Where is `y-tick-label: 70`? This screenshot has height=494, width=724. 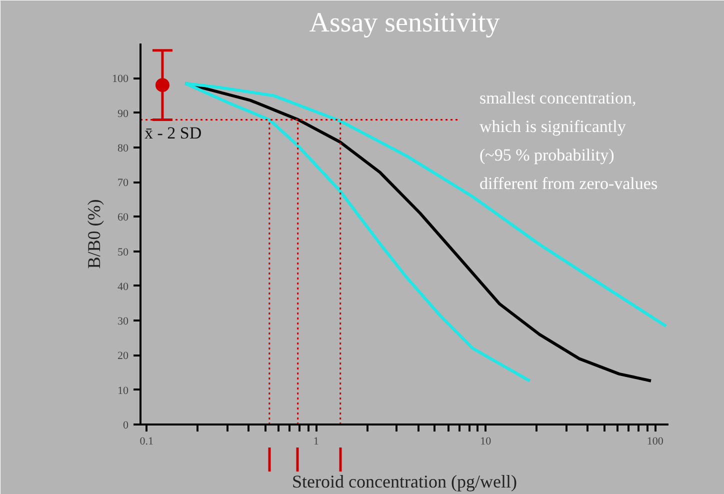 y-tick-label: 70 is located at coordinates (123, 183).